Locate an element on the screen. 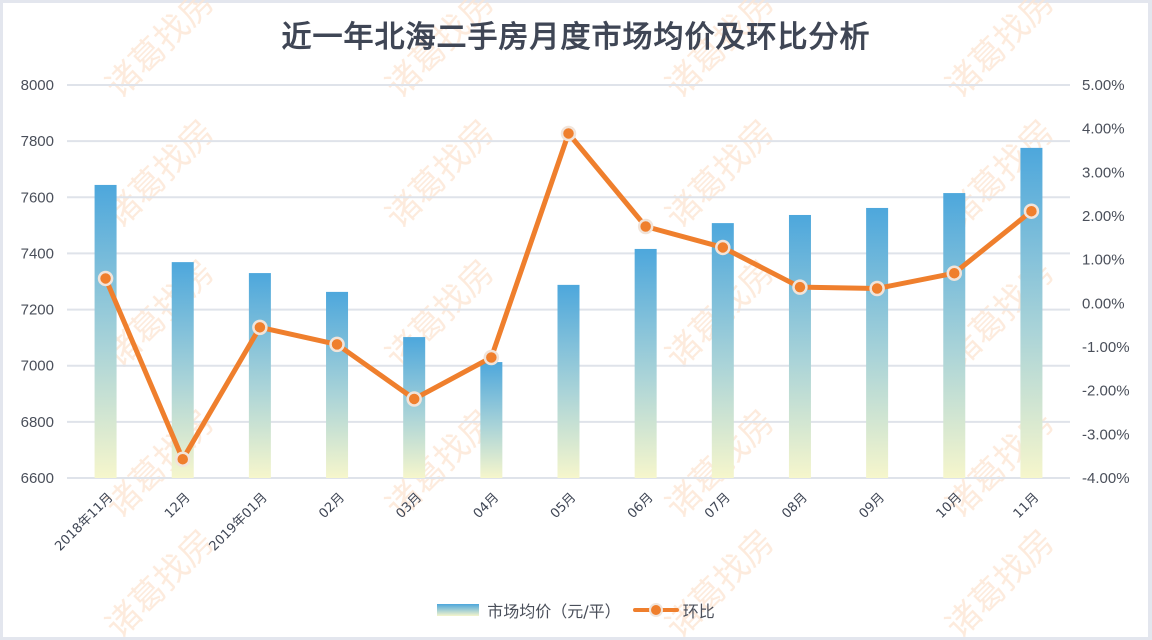  left-tick-label: 6800 is located at coordinates (37, 422).